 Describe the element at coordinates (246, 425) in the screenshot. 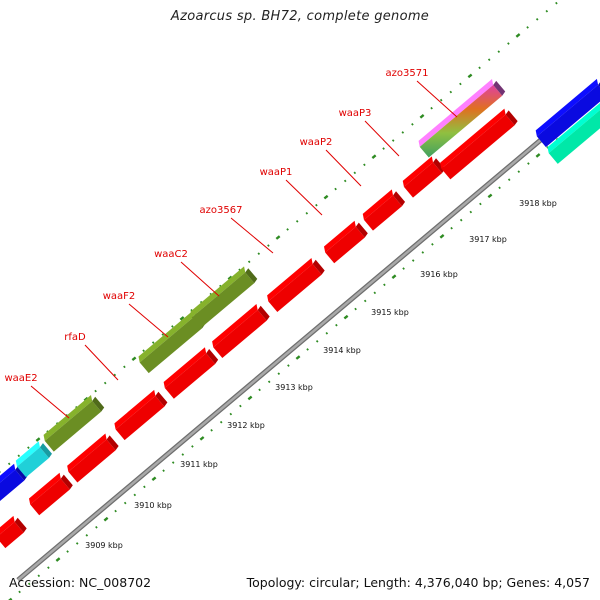

I see `kbp-tick-label: 3912 kbp` at that location.